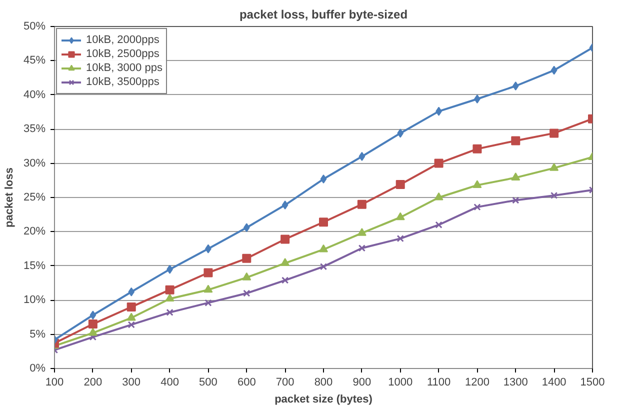  Describe the element at coordinates (323, 400) in the screenshot. I see `x-axis-title: packet size (bytes)` at that location.